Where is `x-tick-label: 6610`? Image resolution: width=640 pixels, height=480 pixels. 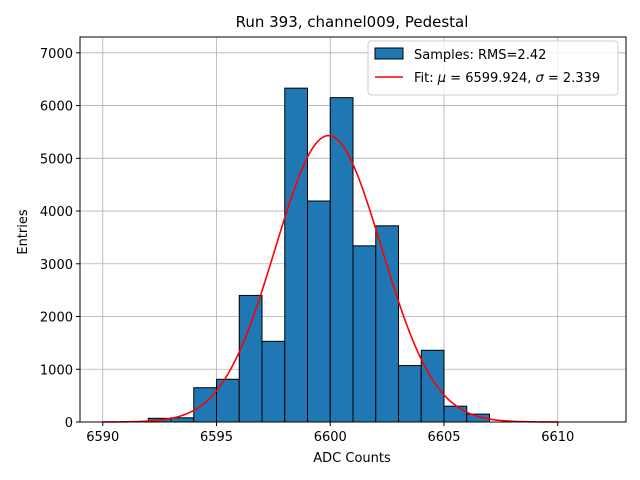
x-tick-label: 6610 is located at coordinates (557, 437).